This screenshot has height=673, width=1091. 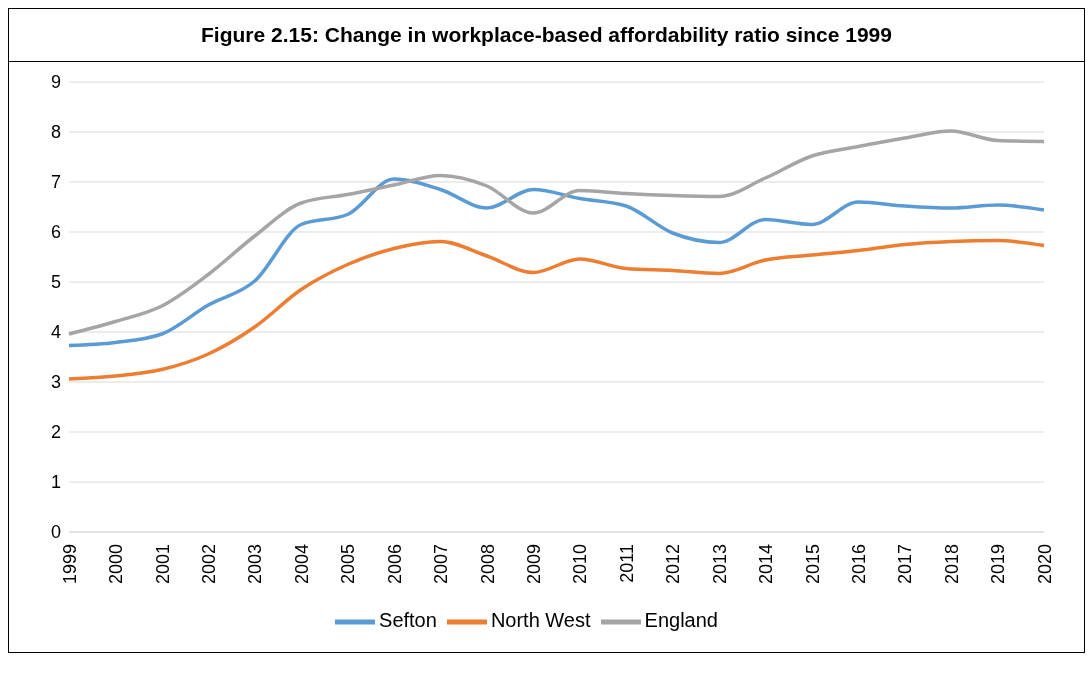 I want to click on chart-title: Figure 2.15: Change in workplace-based affordability ratio since 1999, so click(x=546, y=35).